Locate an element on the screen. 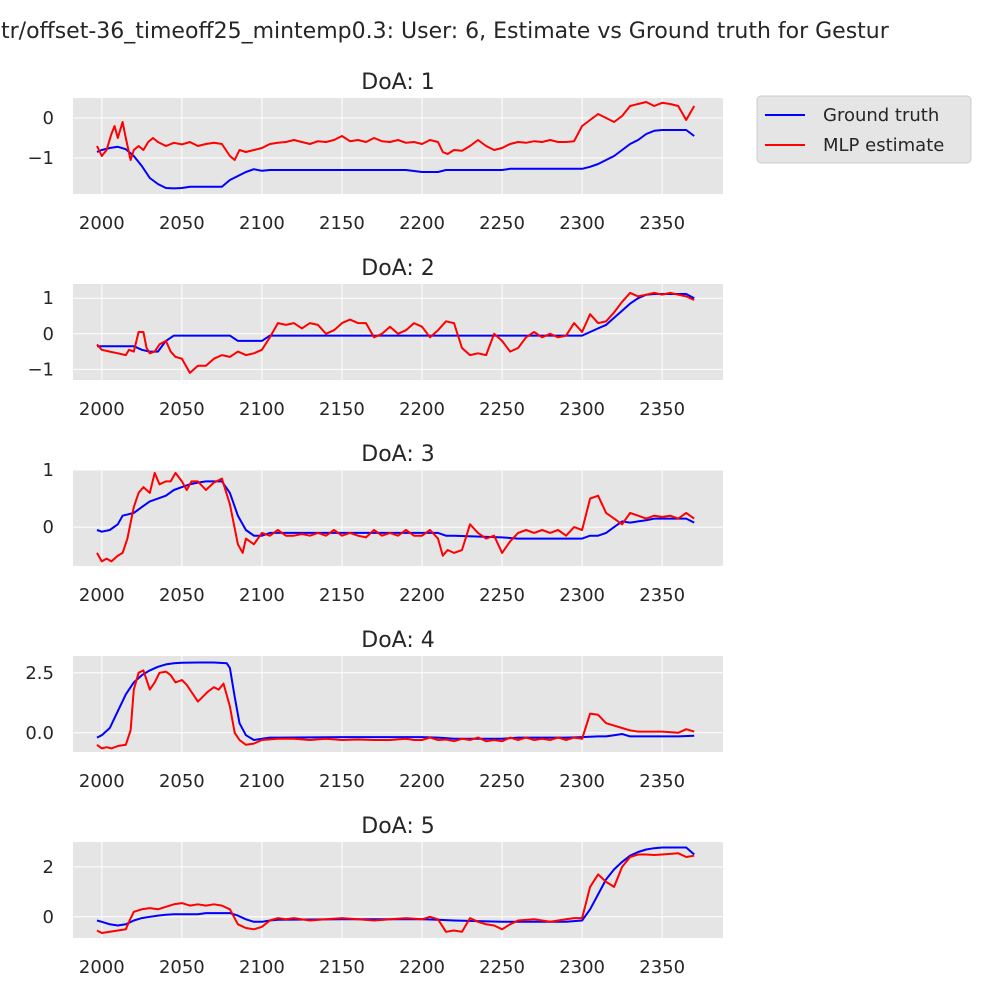 This screenshot has width=1000, height=1000. legend-box is located at coordinates (864, 129).